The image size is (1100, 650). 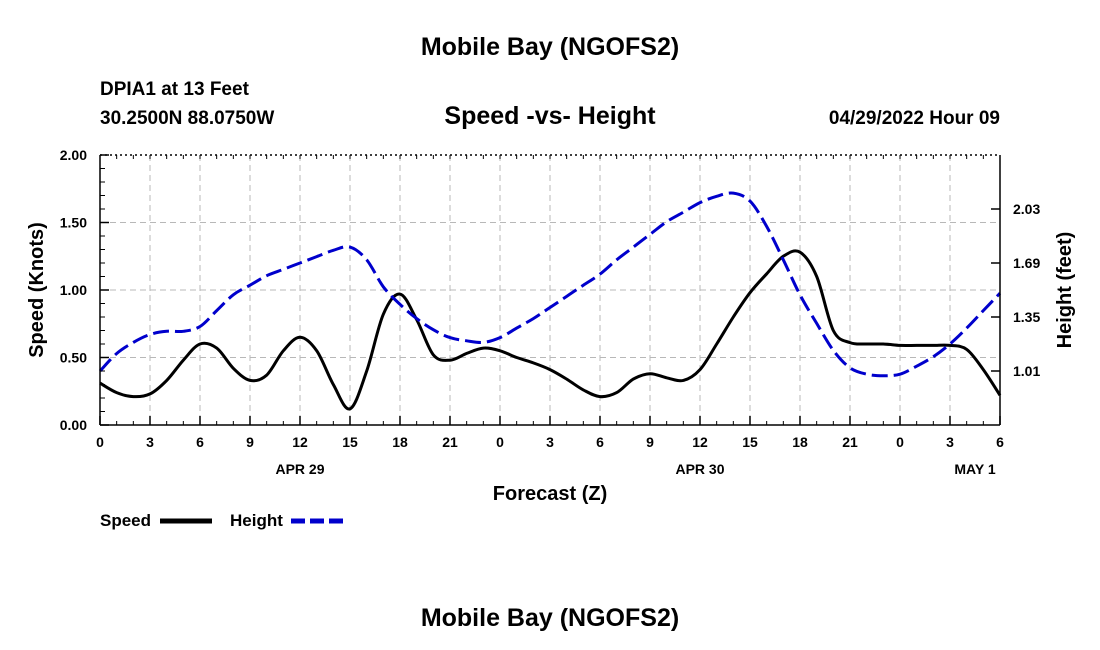 I want to click on legend-speed-label: Speed, so click(x=125, y=520).